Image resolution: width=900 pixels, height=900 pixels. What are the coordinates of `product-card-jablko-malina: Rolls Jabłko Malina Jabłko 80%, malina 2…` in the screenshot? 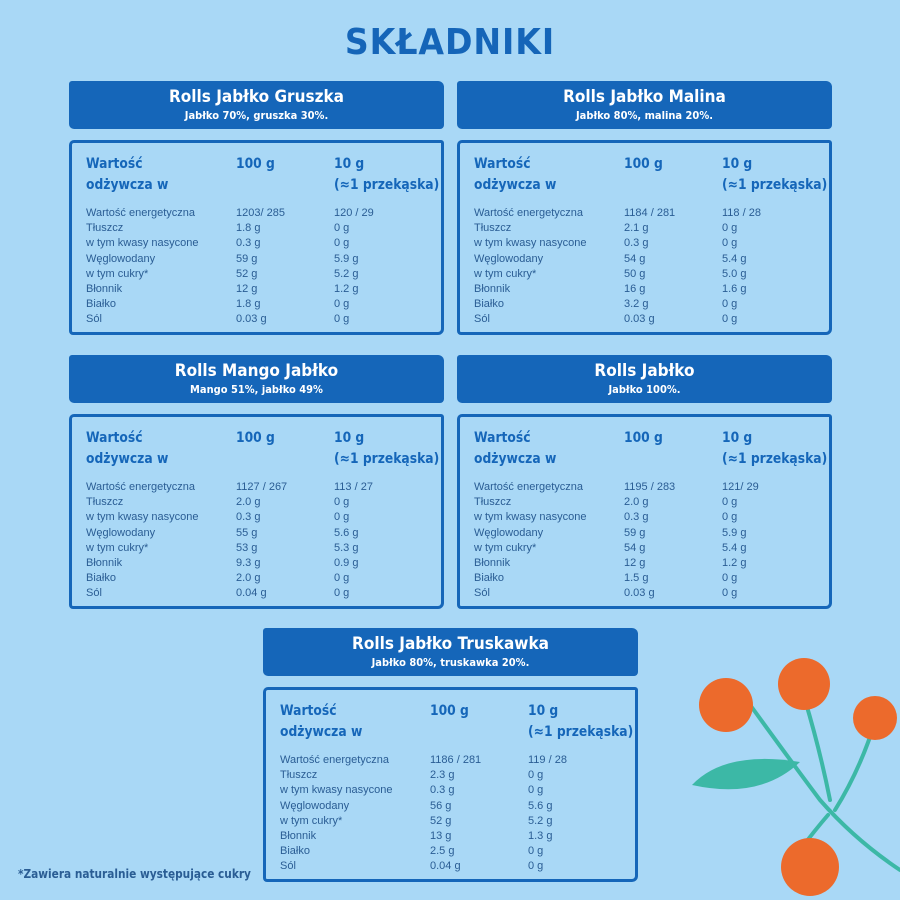 It's located at (644, 208).